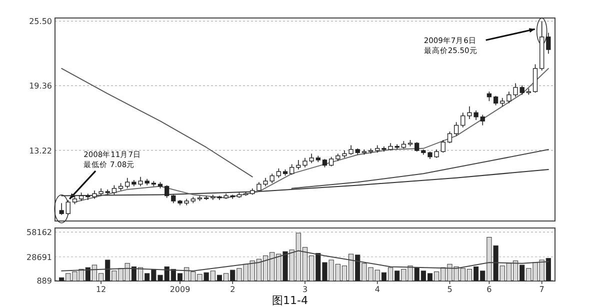 The width and height of the screenshot is (600, 307). What do you see at coordinates (233, 289) in the screenshot?
I see `x-tick-label: 2` at bounding box center [233, 289].